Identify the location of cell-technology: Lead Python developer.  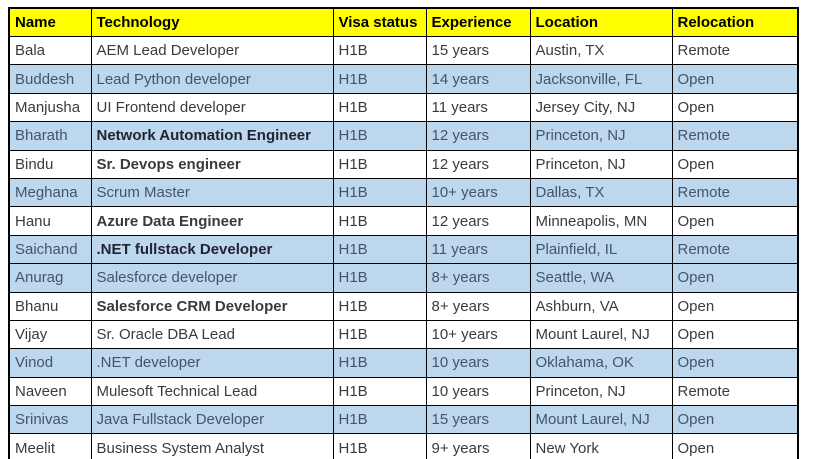
(212, 79).